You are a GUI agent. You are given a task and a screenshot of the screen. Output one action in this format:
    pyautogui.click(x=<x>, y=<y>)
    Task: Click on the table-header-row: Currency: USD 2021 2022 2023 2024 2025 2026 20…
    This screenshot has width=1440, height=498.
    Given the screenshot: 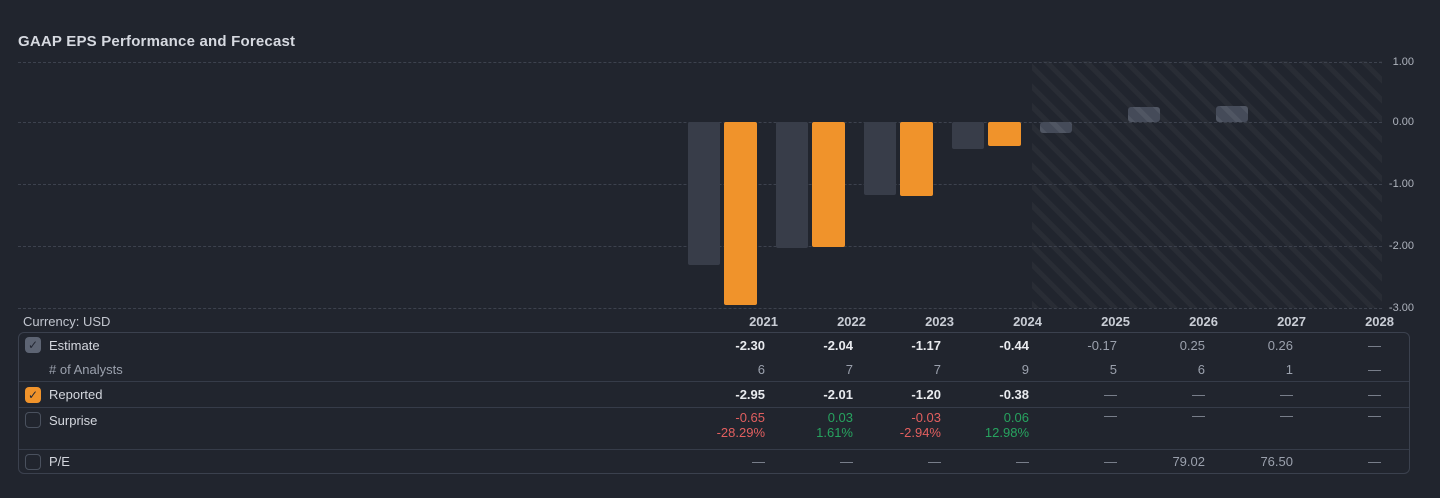 What is the action you would take?
    pyautogui.click(x=720, y=321)
    